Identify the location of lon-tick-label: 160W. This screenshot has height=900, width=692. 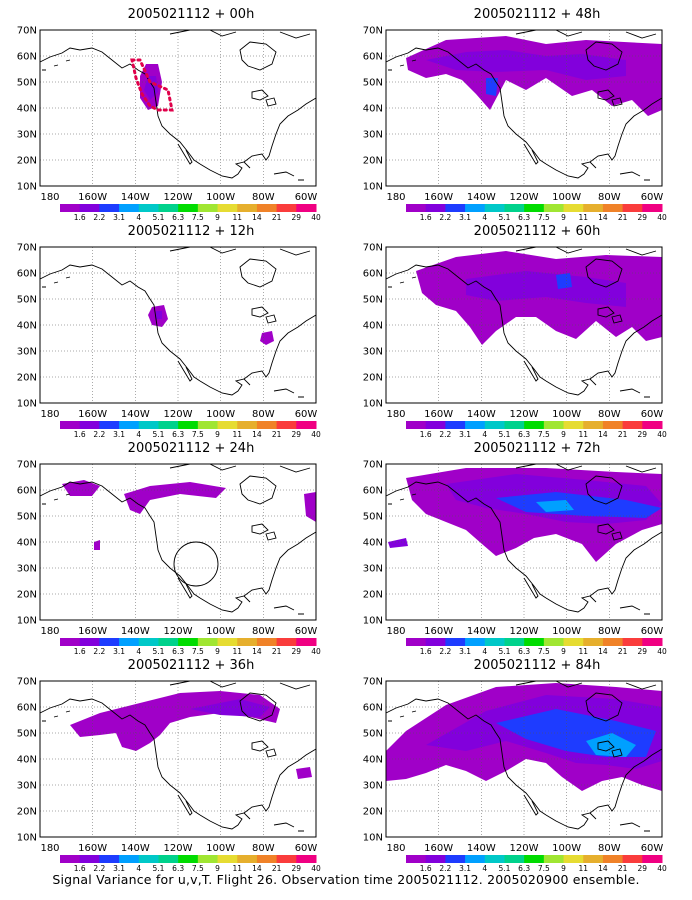
(438, 848).